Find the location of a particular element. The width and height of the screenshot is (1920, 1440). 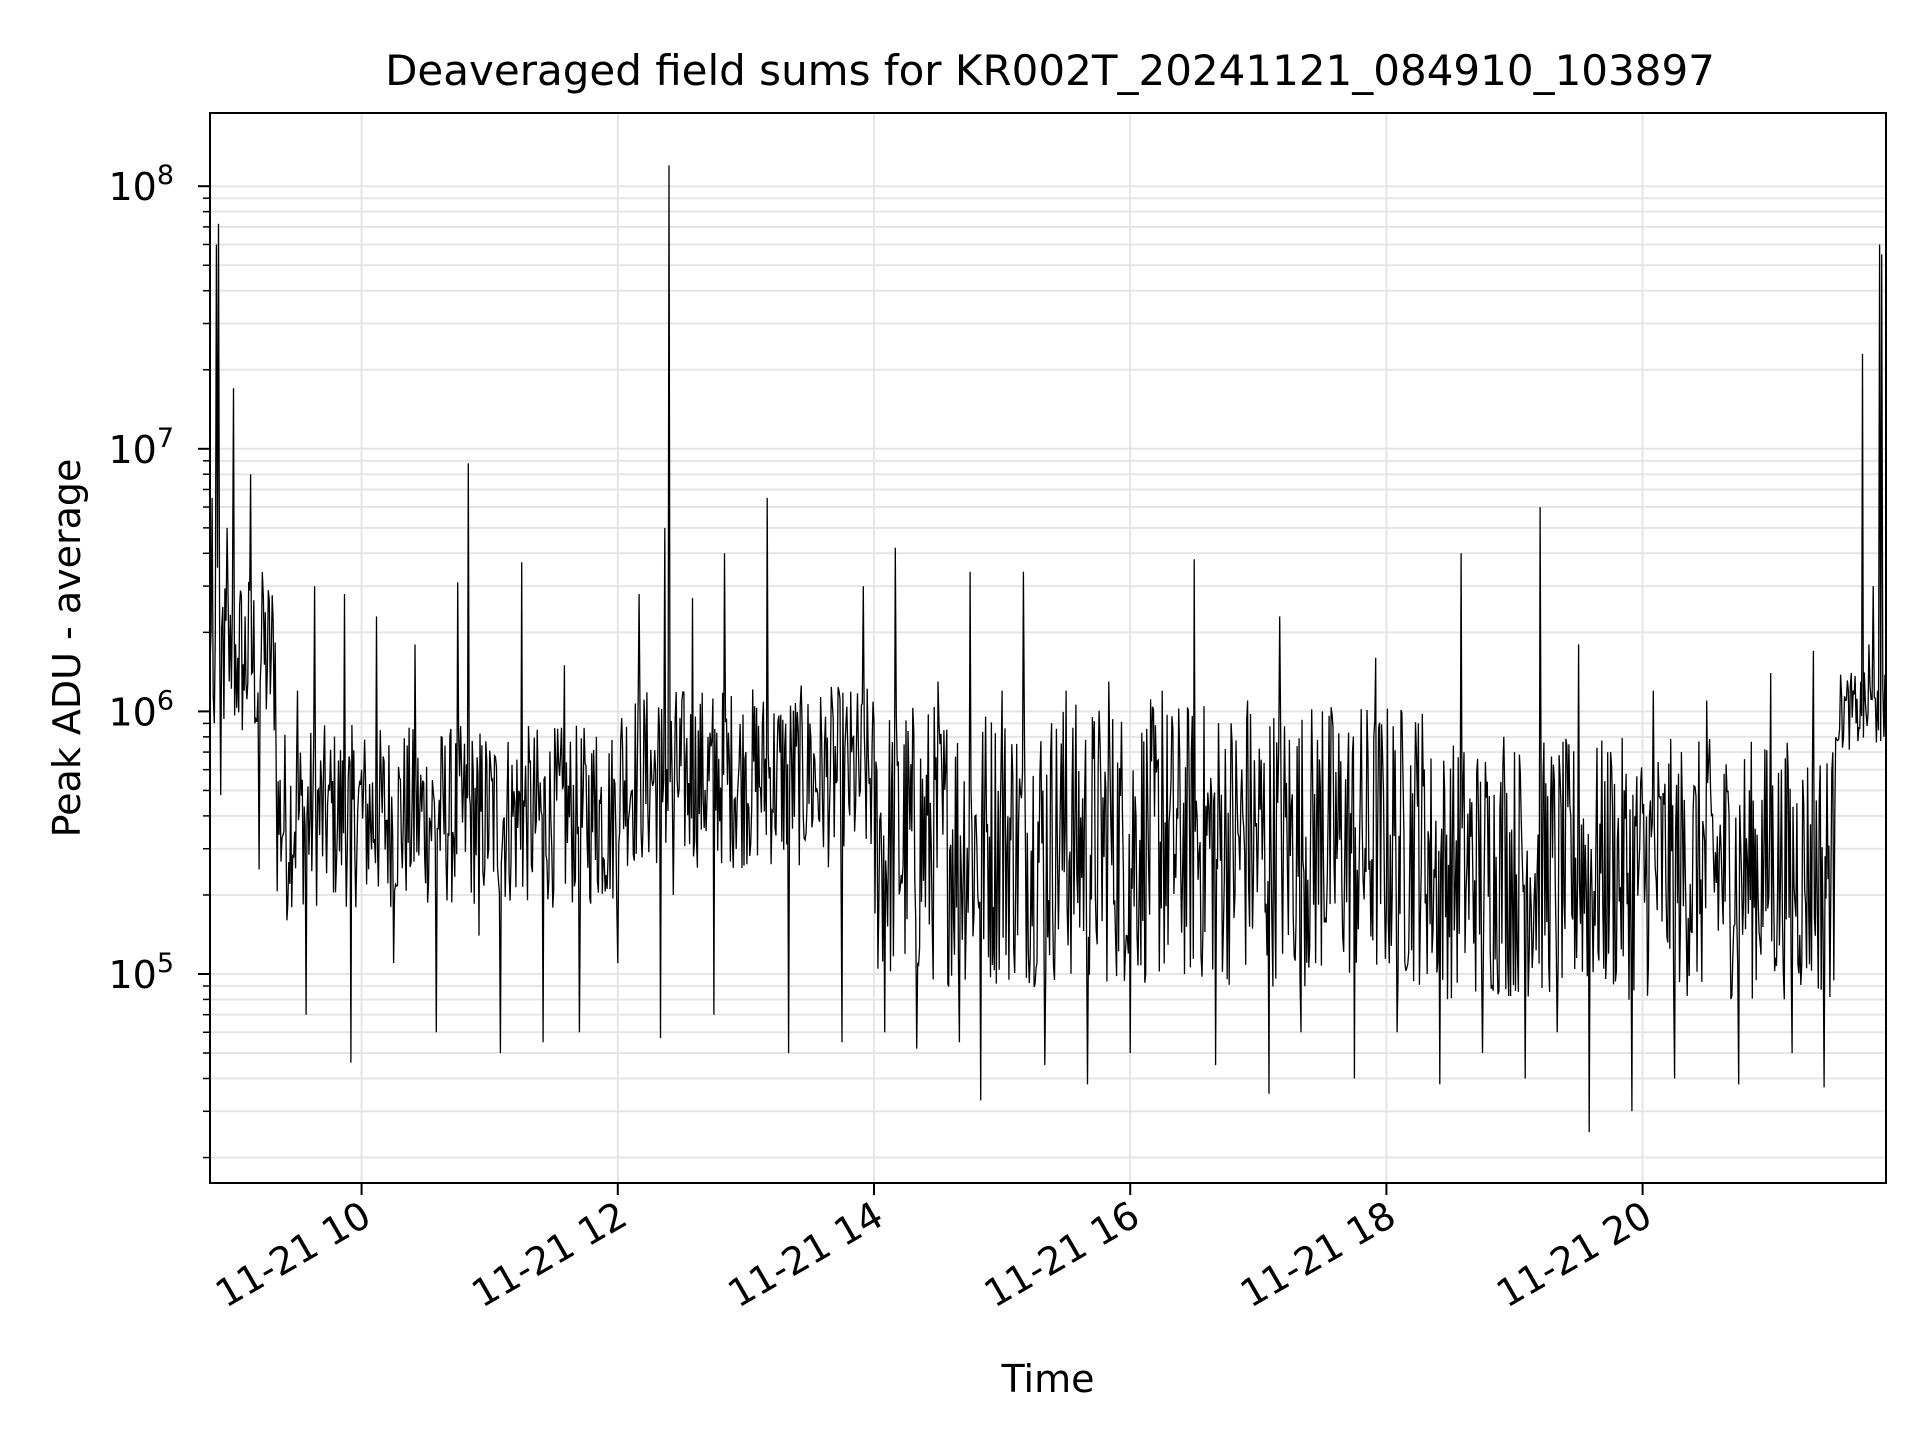

y-tick-label: 10⁸ is located at coordinates (141, 184).